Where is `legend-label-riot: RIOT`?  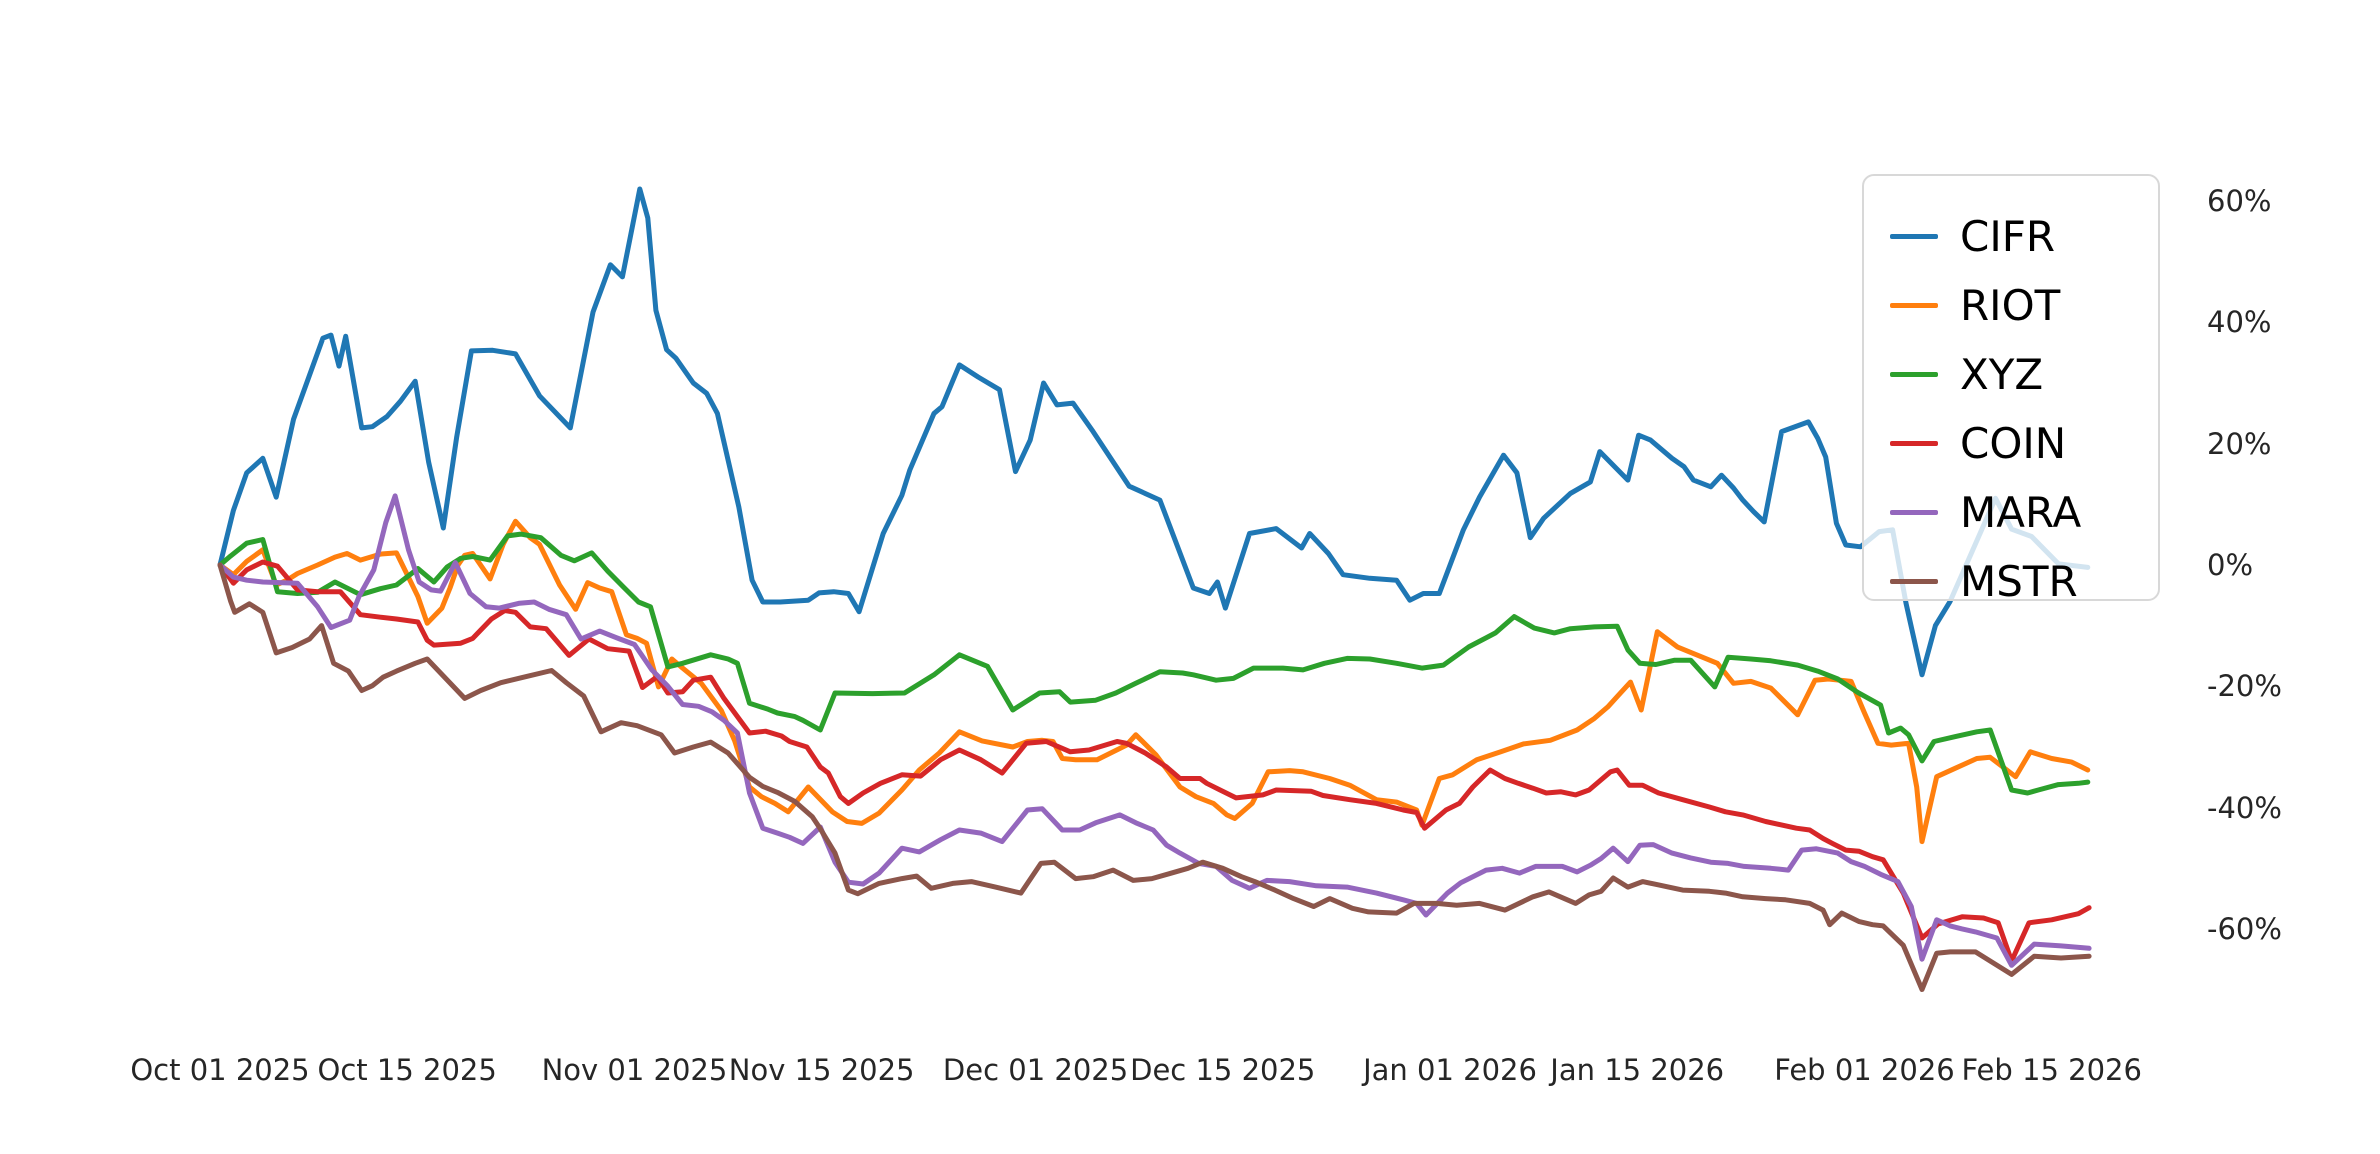 legend-label-riot: RIOT is located at coordinates (2010, 305).